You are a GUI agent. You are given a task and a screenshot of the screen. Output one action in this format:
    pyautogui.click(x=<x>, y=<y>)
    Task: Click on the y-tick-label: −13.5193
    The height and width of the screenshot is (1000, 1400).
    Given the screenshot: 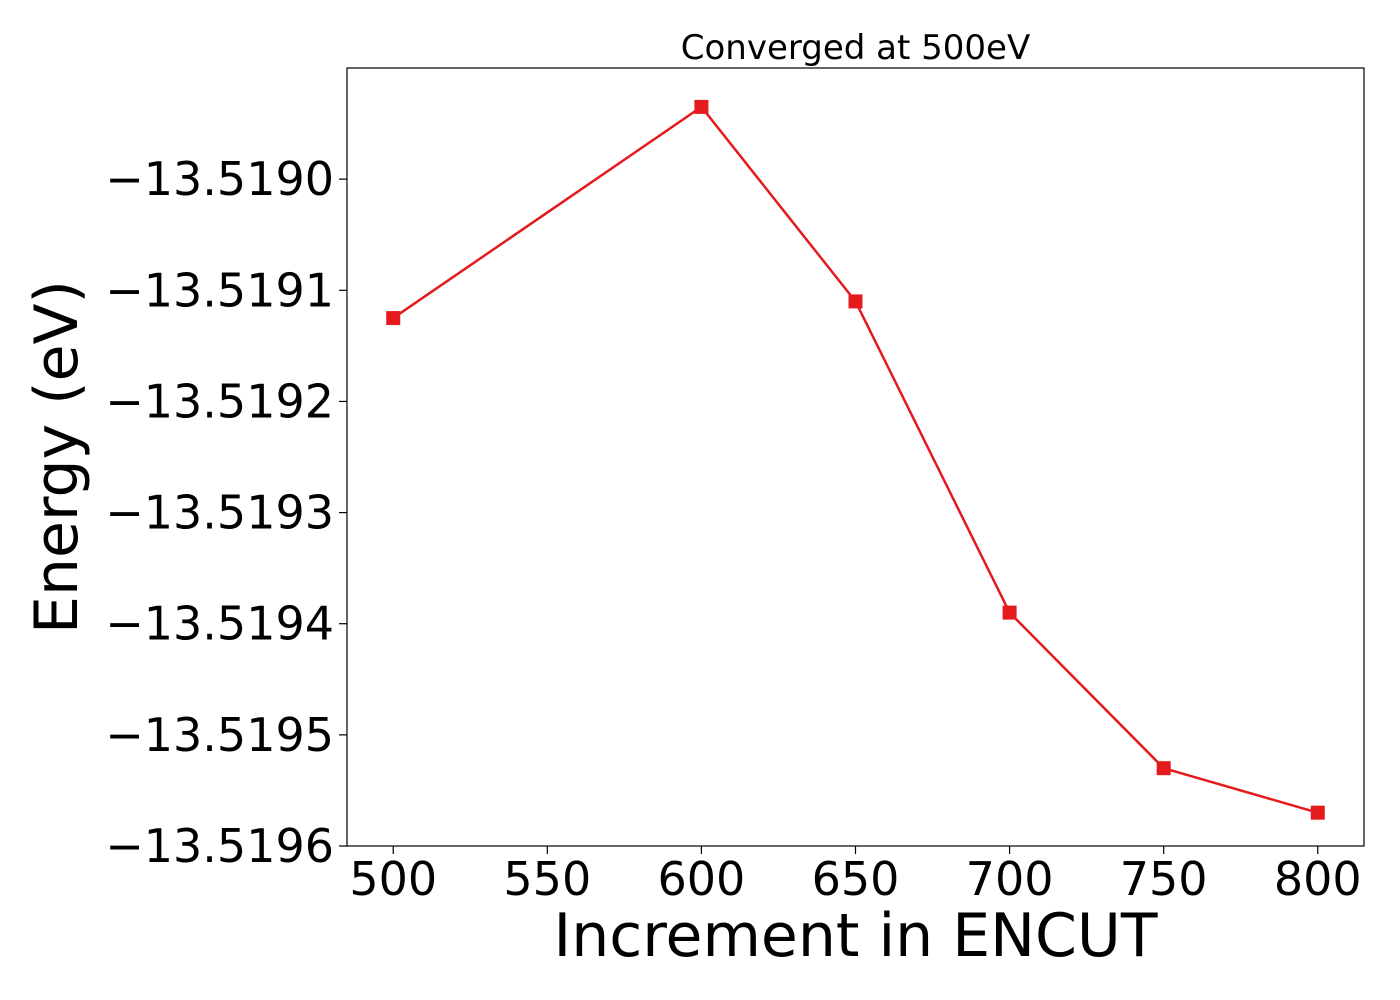 What is the action you would take?
    pyautogui.click(x=219, y=513)
    